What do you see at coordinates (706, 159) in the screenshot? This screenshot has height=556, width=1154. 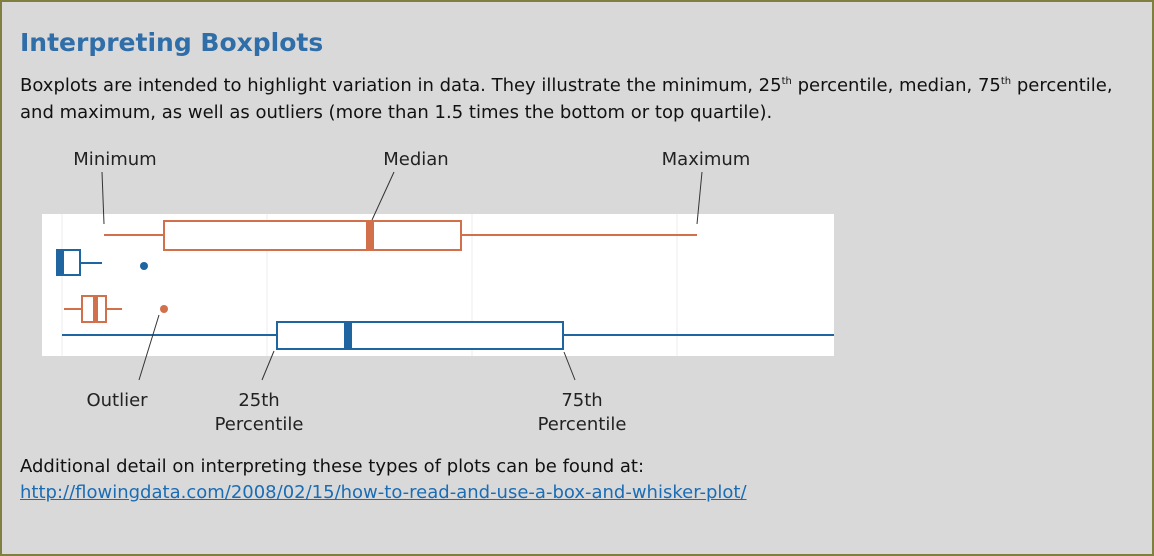 I see `label: Maximum` at bounding box center [706, 159].